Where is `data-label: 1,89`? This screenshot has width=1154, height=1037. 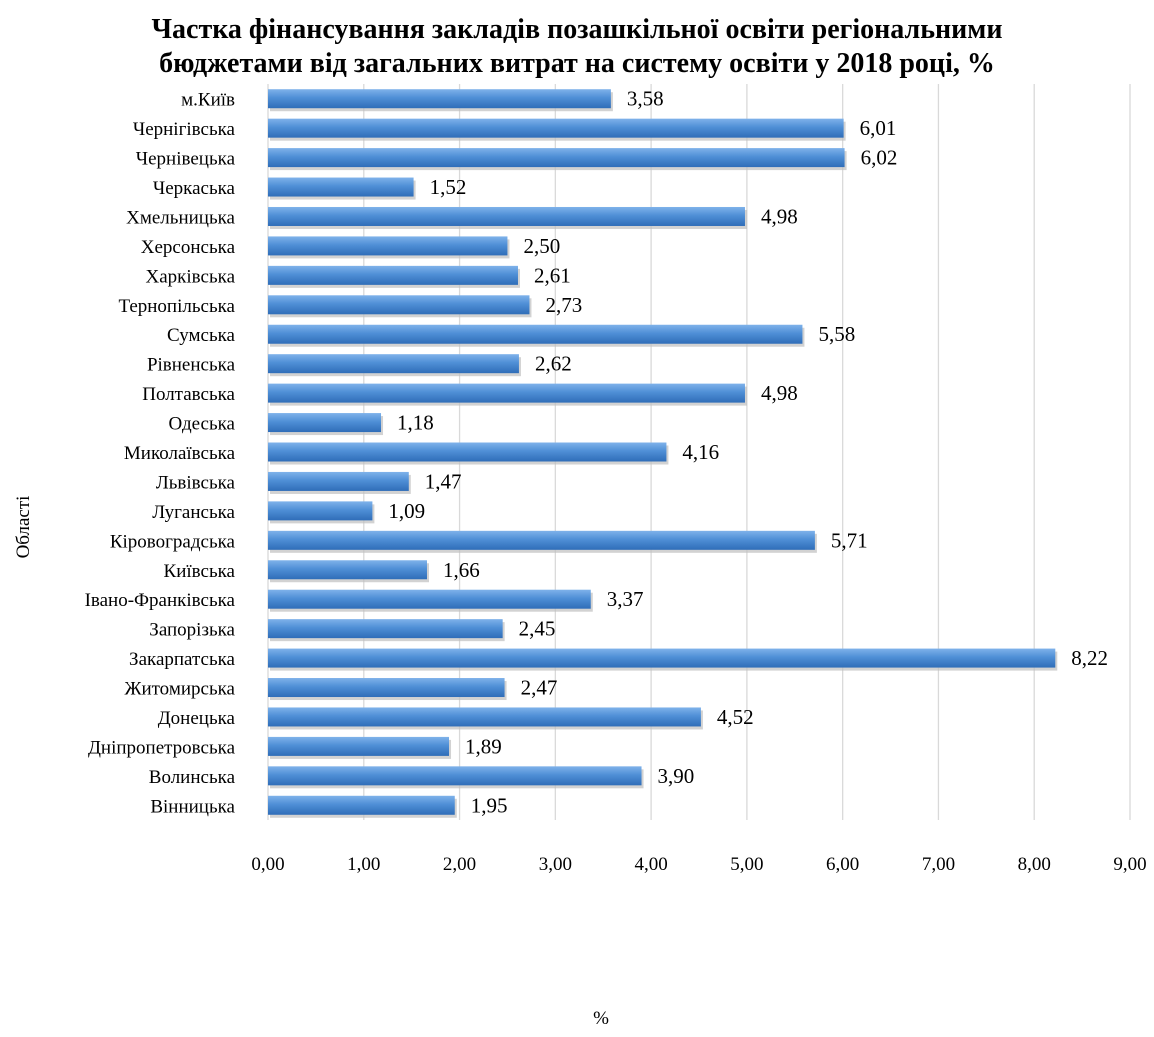 data-label: 1,89 is located at coordinates (483, 746).